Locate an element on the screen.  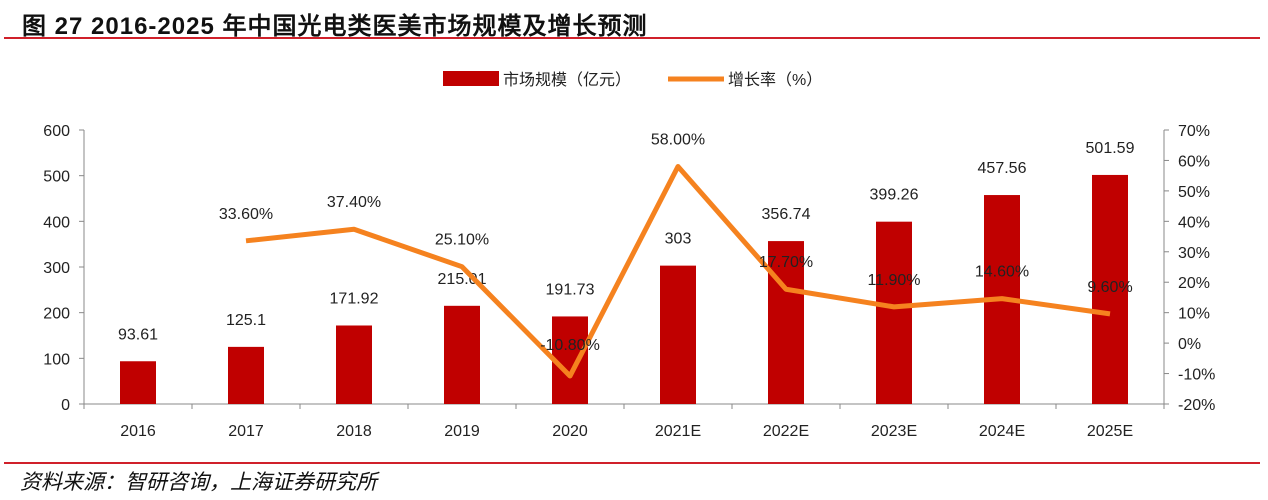
x-tick-label: 2018 is located at coordinates (354, 431).